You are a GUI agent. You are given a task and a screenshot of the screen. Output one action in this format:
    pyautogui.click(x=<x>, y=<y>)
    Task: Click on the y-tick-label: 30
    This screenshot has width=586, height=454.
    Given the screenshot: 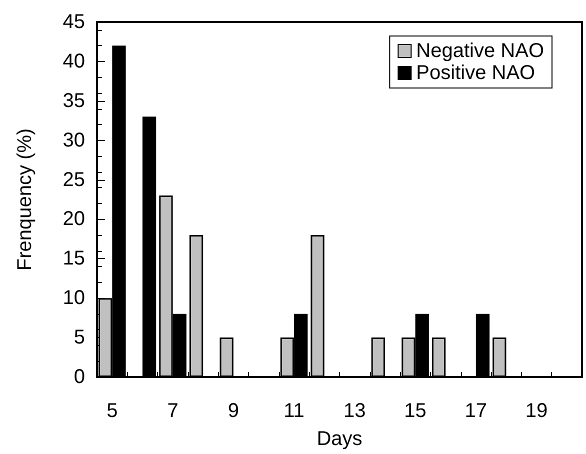 What is the action you would take?
    pyautogui.click(x=73, y=140)
    